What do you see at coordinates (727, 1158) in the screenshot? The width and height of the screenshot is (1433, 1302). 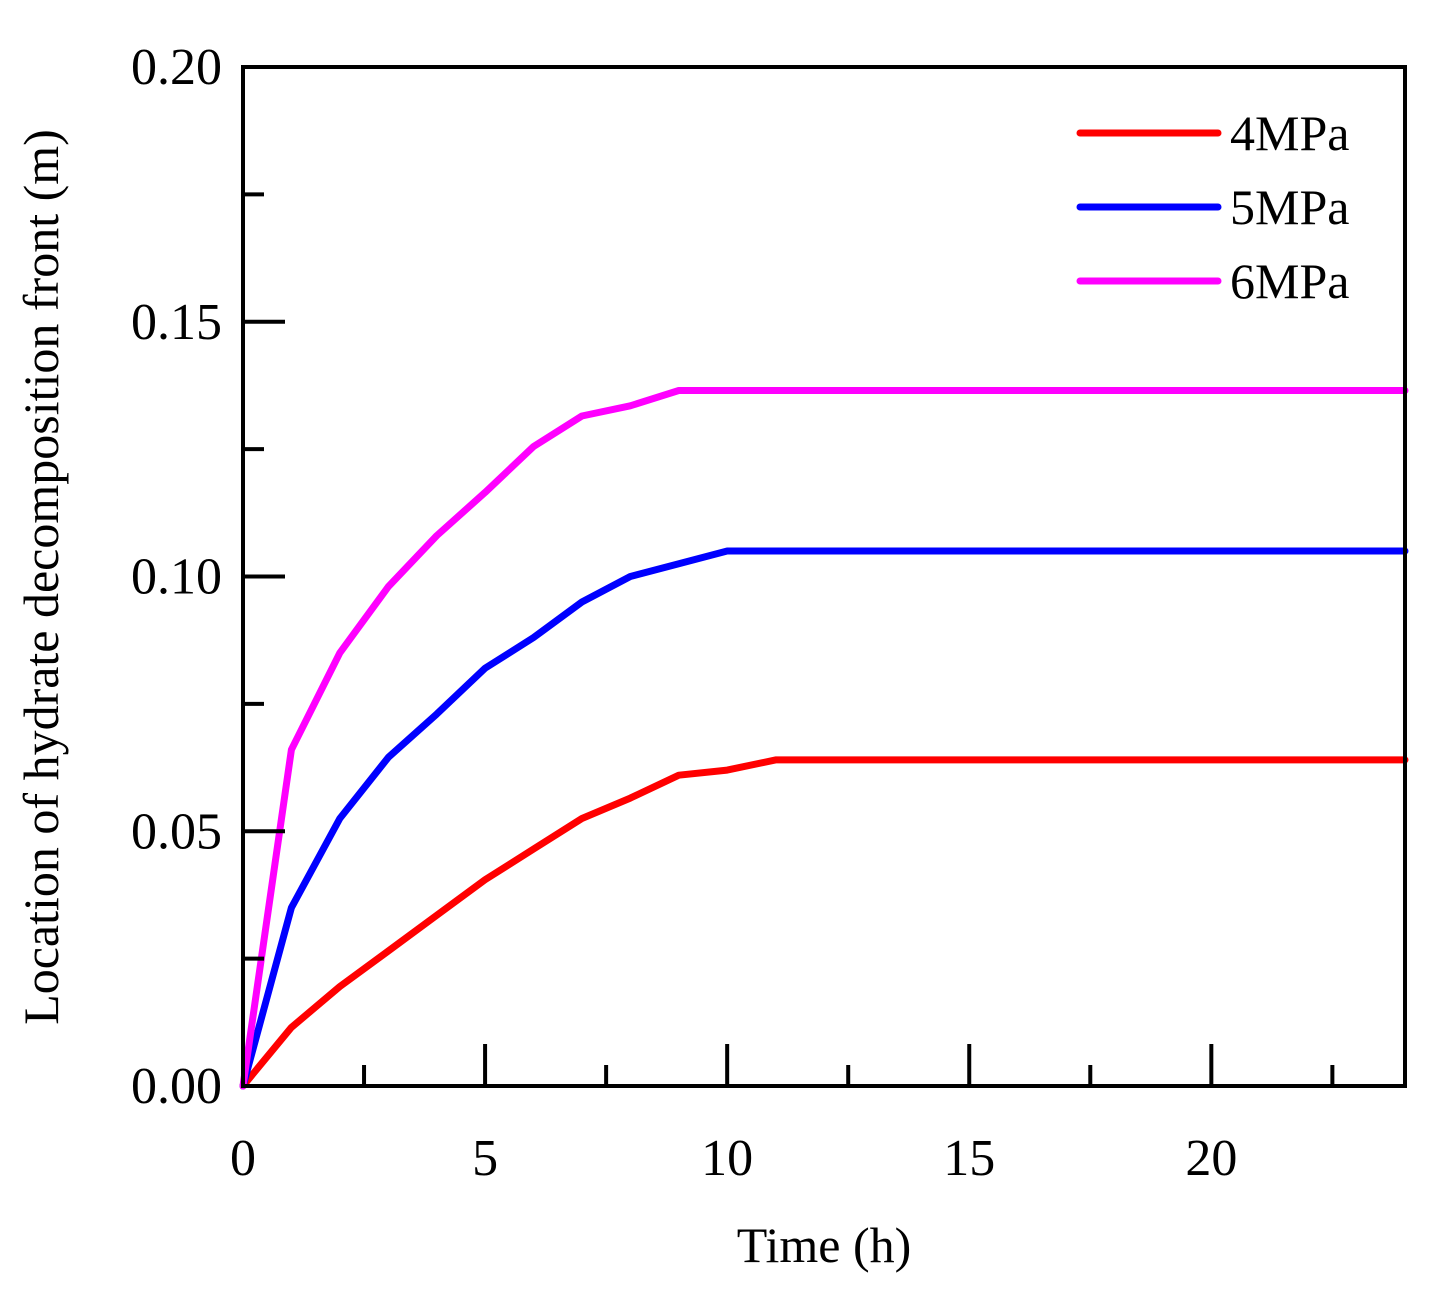 I see `x-tick-label: 10` at bounding box center [727, 1158].